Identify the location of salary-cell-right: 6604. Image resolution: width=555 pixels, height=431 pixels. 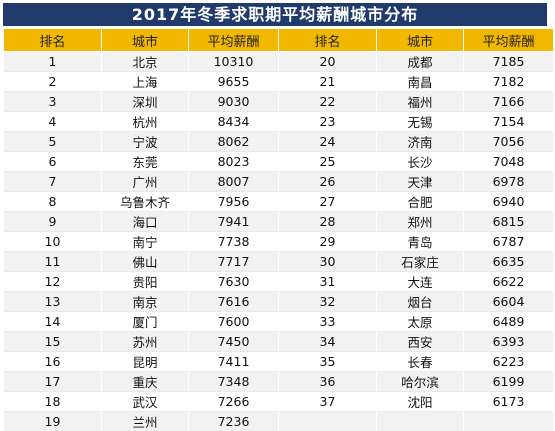
(509, 302).